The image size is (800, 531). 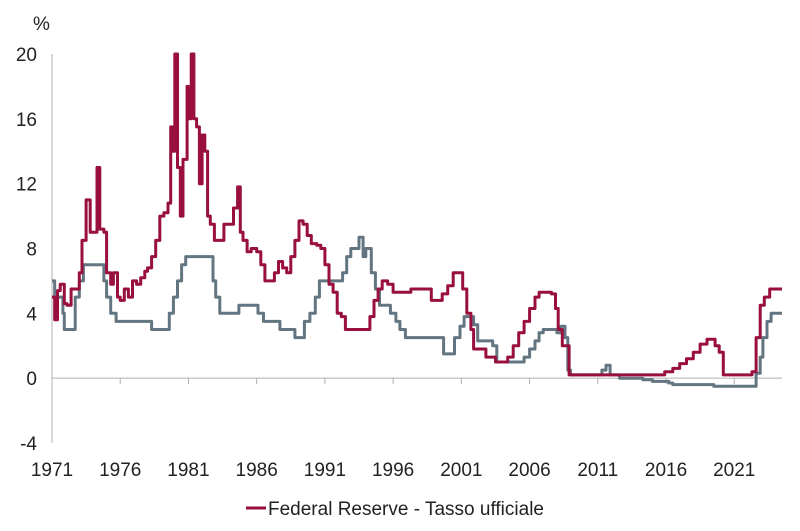 I want to click on x-tick-label: 1991, so click(x=325, y=470).